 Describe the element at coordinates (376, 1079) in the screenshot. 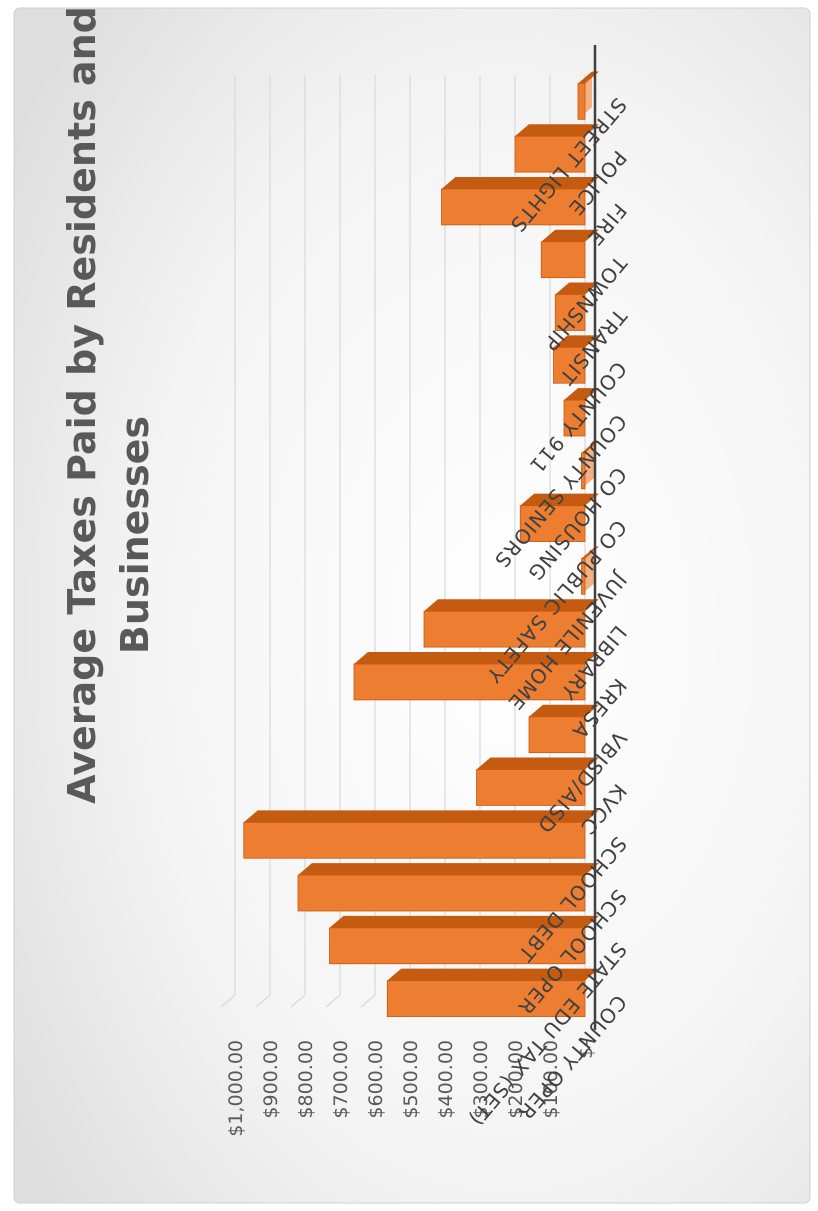

I see `y-tick-label: $600.00` at that location.